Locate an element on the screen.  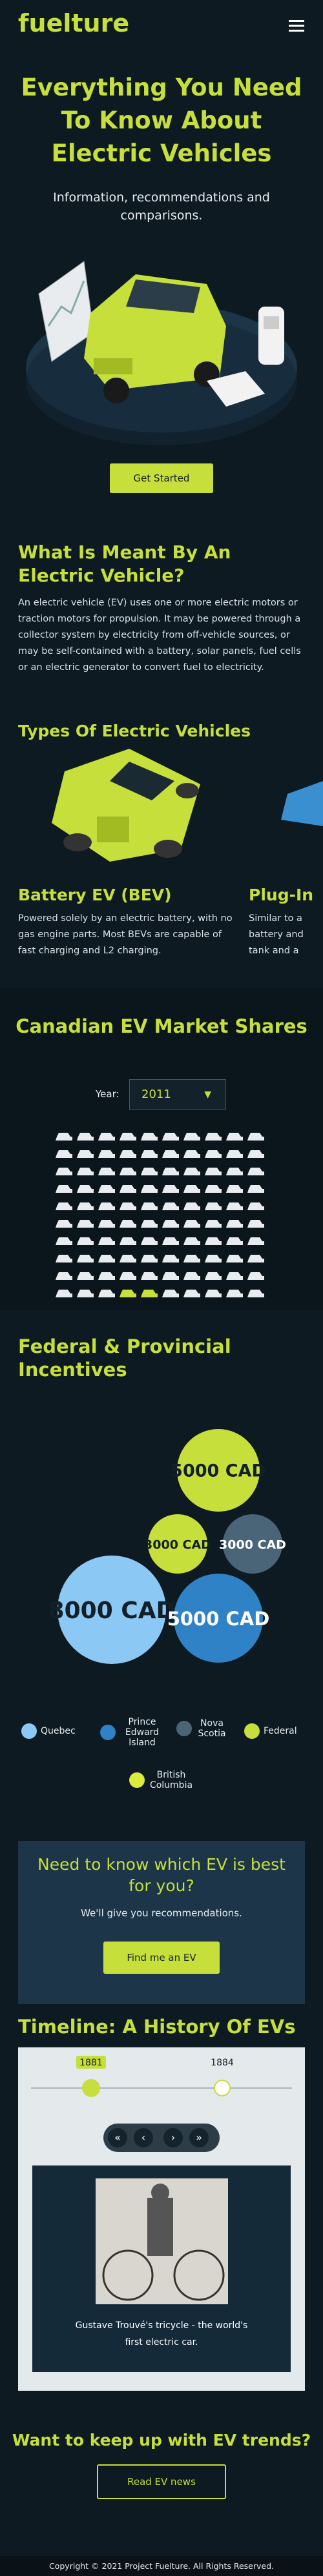
get-started-button: Get Started is located at coordinates (162, 478).